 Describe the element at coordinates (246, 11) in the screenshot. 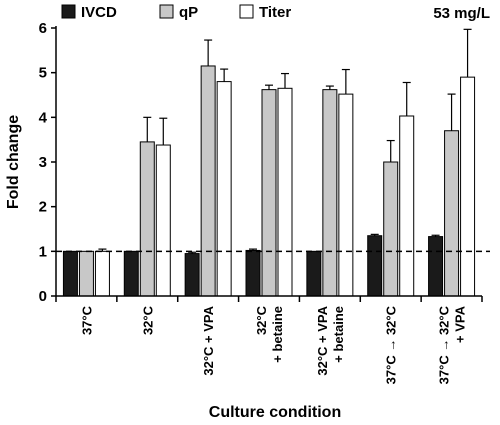

I see `legend-swatch-titer` at that location.